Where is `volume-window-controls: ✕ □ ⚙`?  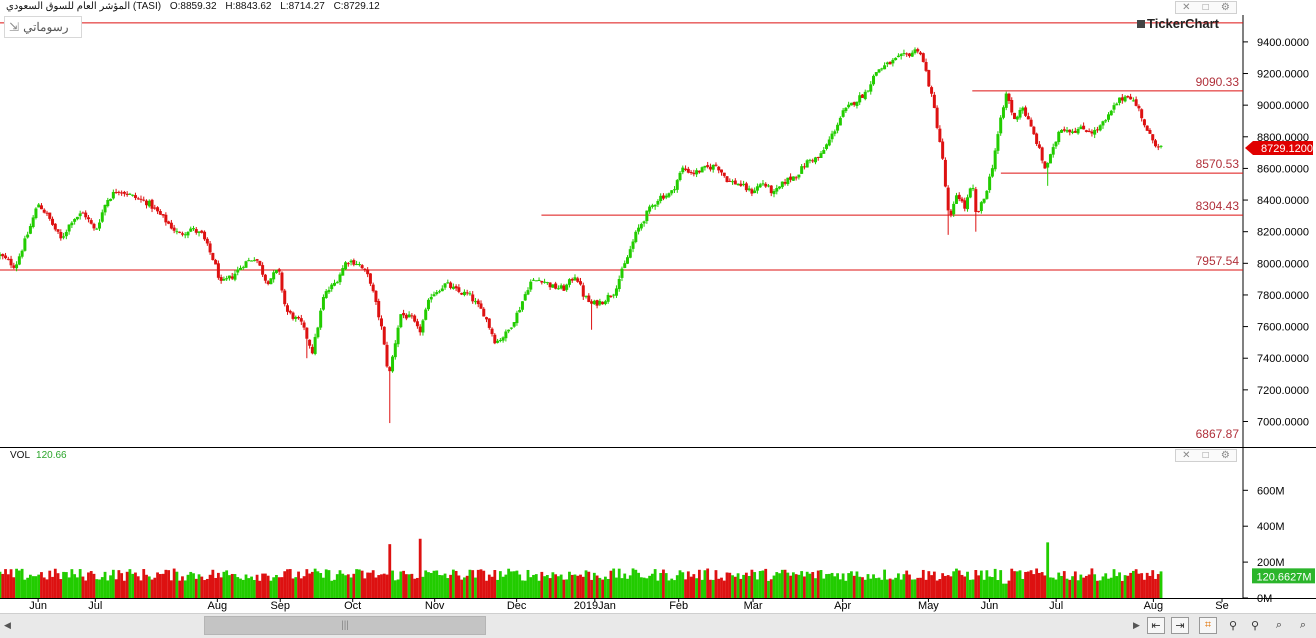
volume-window-controls: ✕ □ ⚙ is located at coordinates (1206, 455).